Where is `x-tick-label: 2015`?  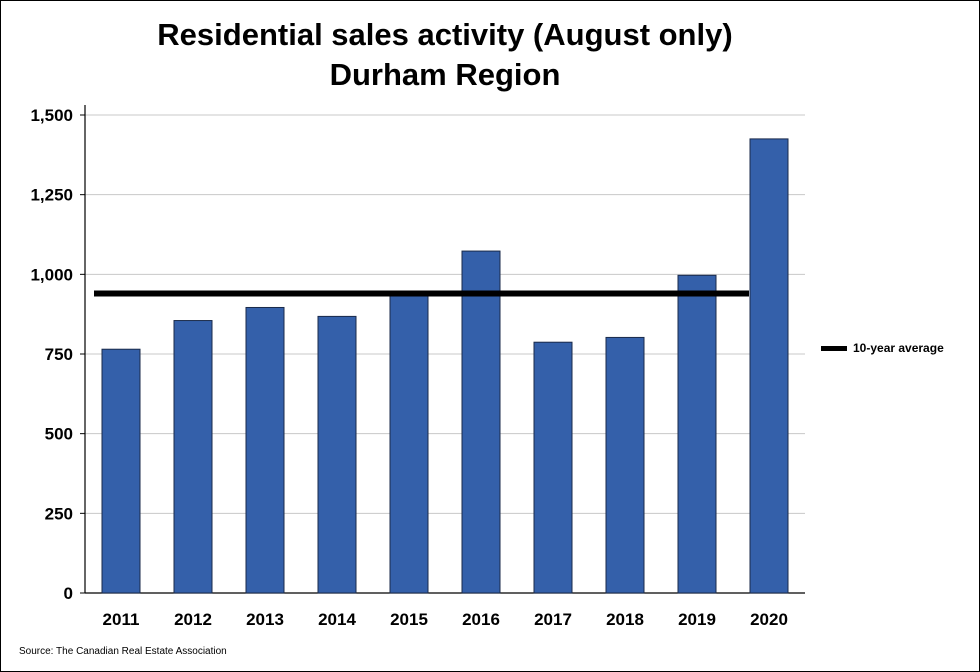 x-tick-label: 2015 is located at coordinates (409, 619).